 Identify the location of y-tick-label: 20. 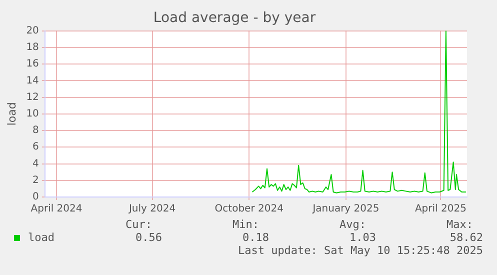
(32, 30).